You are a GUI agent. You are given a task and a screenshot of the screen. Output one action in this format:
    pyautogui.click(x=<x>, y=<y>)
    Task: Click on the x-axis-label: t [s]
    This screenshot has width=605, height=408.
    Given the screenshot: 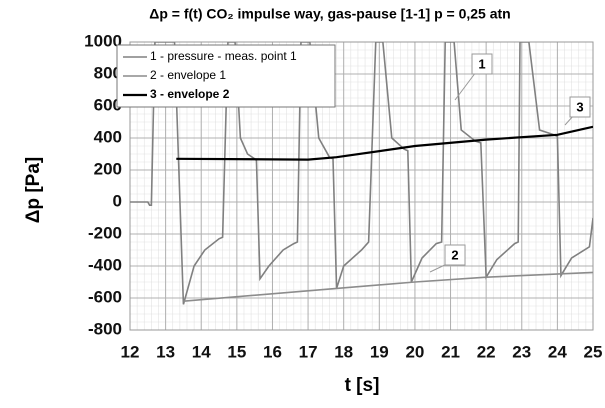 What is the action you would take?
    pyautogui.click(x=362, y=385)
    